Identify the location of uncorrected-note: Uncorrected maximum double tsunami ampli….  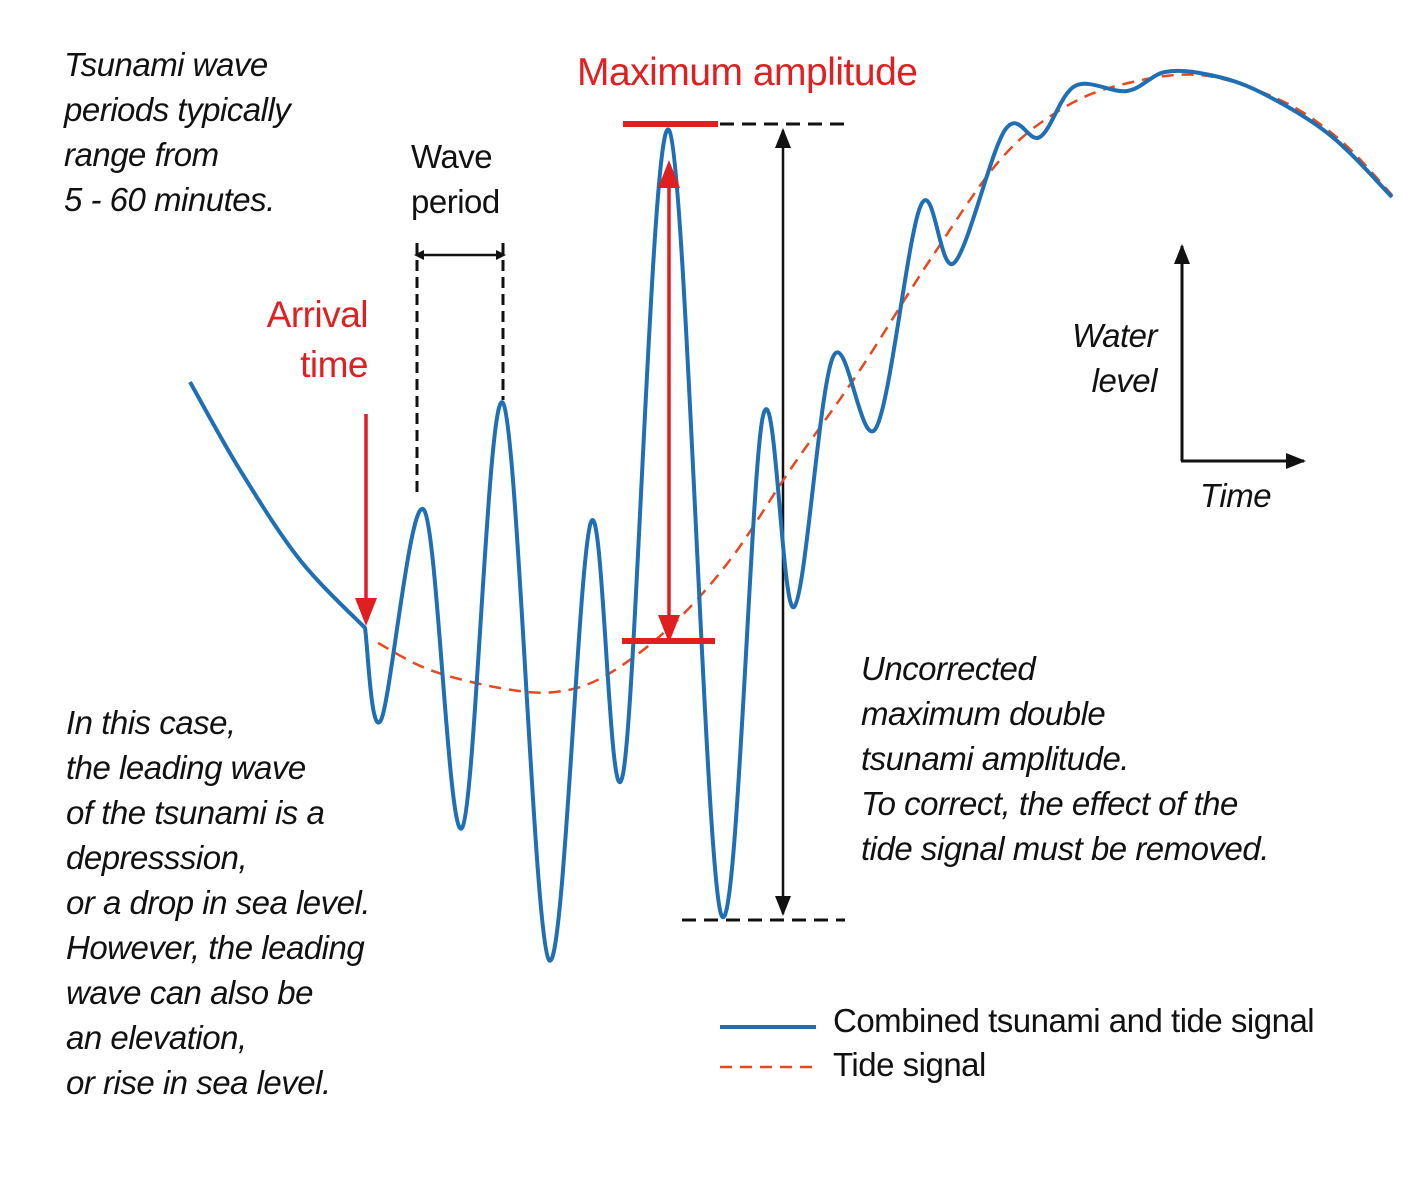
(1065, 758).